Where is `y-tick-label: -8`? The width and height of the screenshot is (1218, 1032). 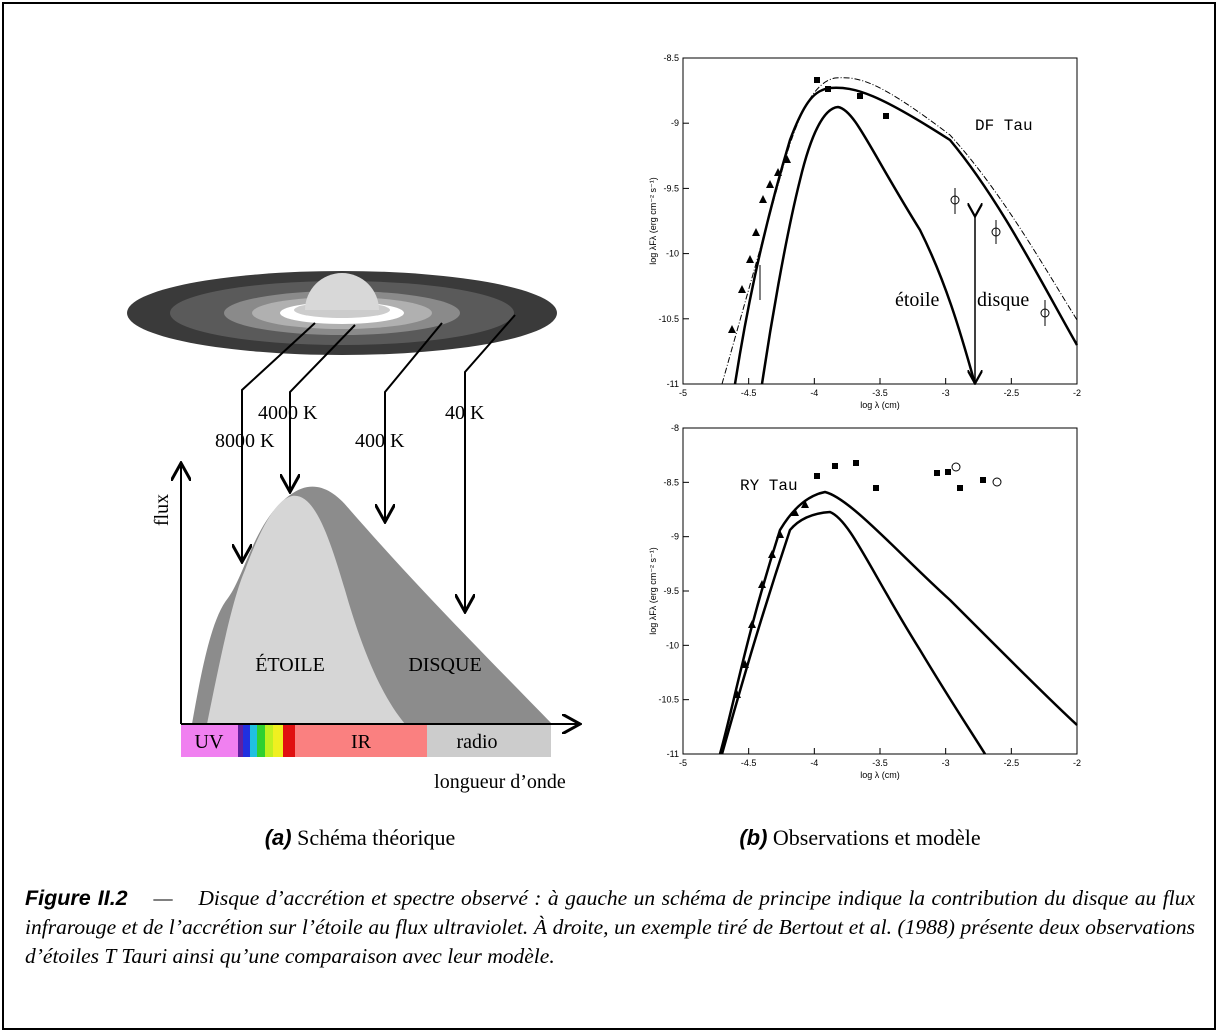
y-tick-label: -8 is located at coordinates (675, 428).